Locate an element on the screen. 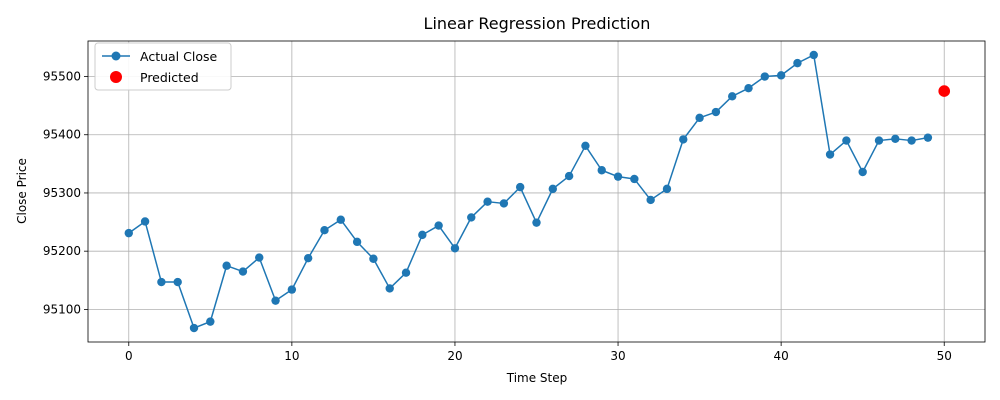  legend-marker-predicted is located at coordinates (116, 77).